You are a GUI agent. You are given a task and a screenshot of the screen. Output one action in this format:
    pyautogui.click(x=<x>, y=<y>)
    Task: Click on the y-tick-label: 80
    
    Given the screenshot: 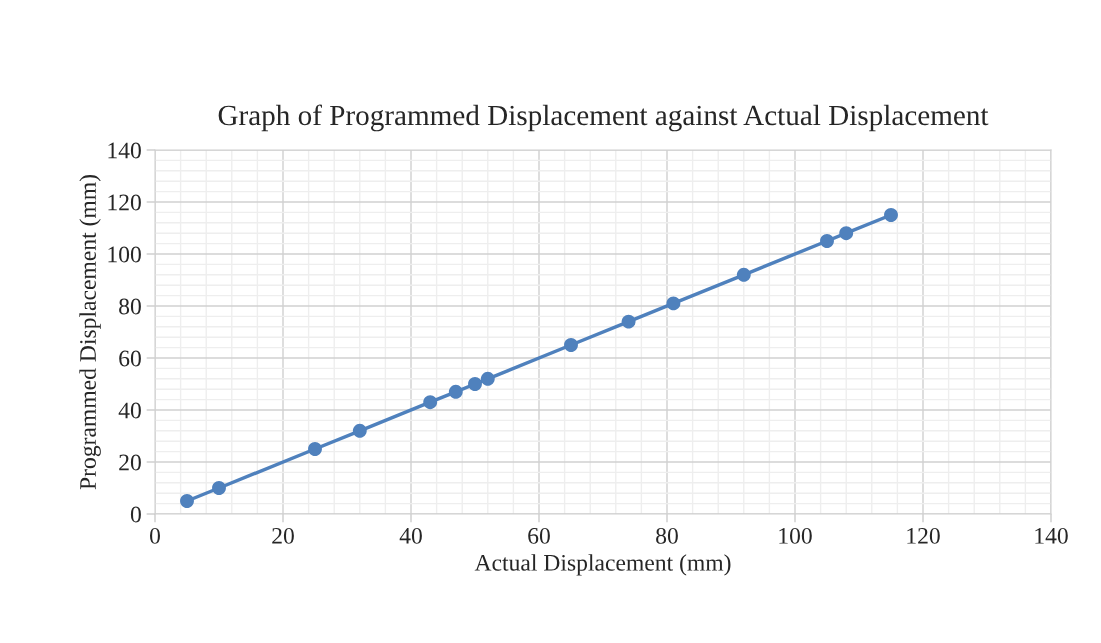 What is the action you would take?
    pyautogui.click(x=130, y=306)
    